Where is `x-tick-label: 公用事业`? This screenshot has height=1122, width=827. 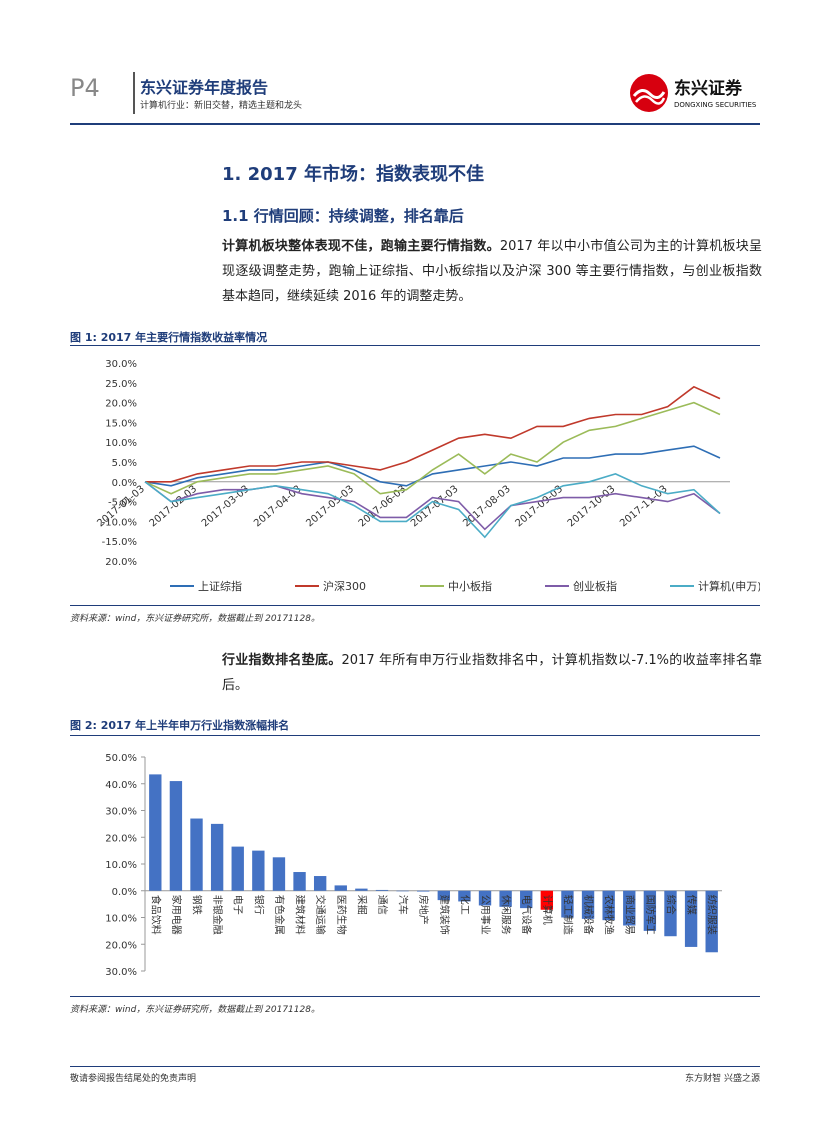
x-tick-label: 公用事业 is located at coordinates (485, 915).